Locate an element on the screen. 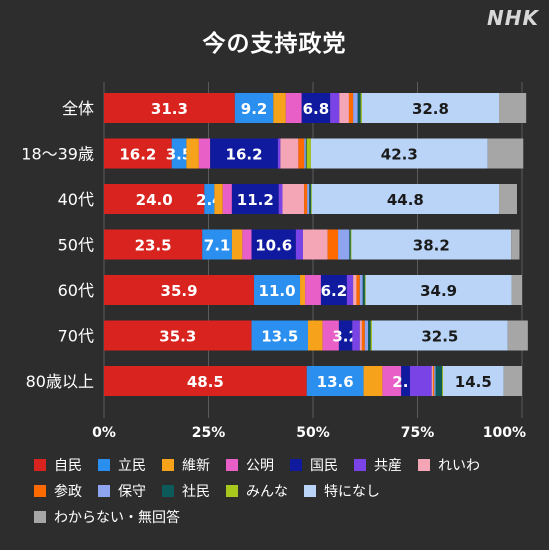 This screenshot has height=550, width=549. data-label: 32.5 is located at coordinates (439, 337).